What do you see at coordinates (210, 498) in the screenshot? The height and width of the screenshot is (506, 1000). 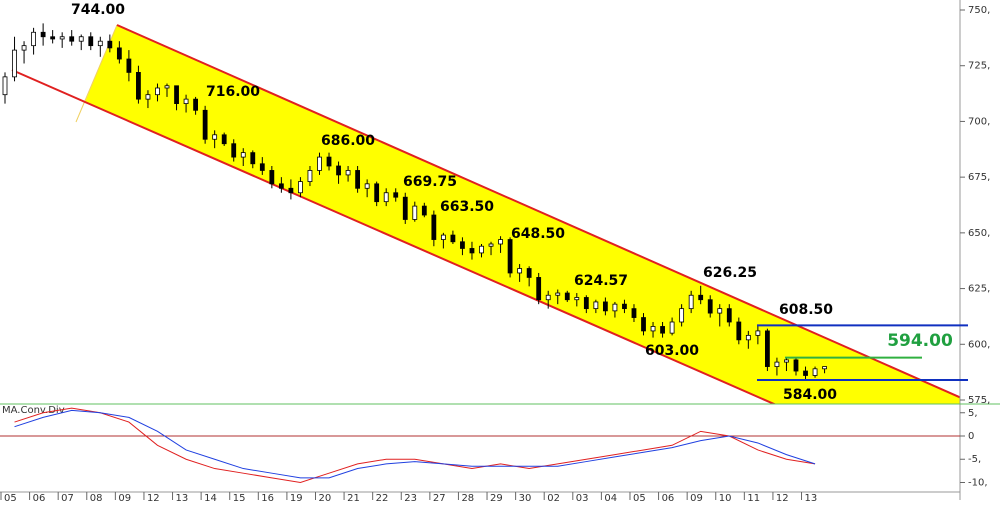 I see `x-tick-label: 14` at bounding box center [210, 498].